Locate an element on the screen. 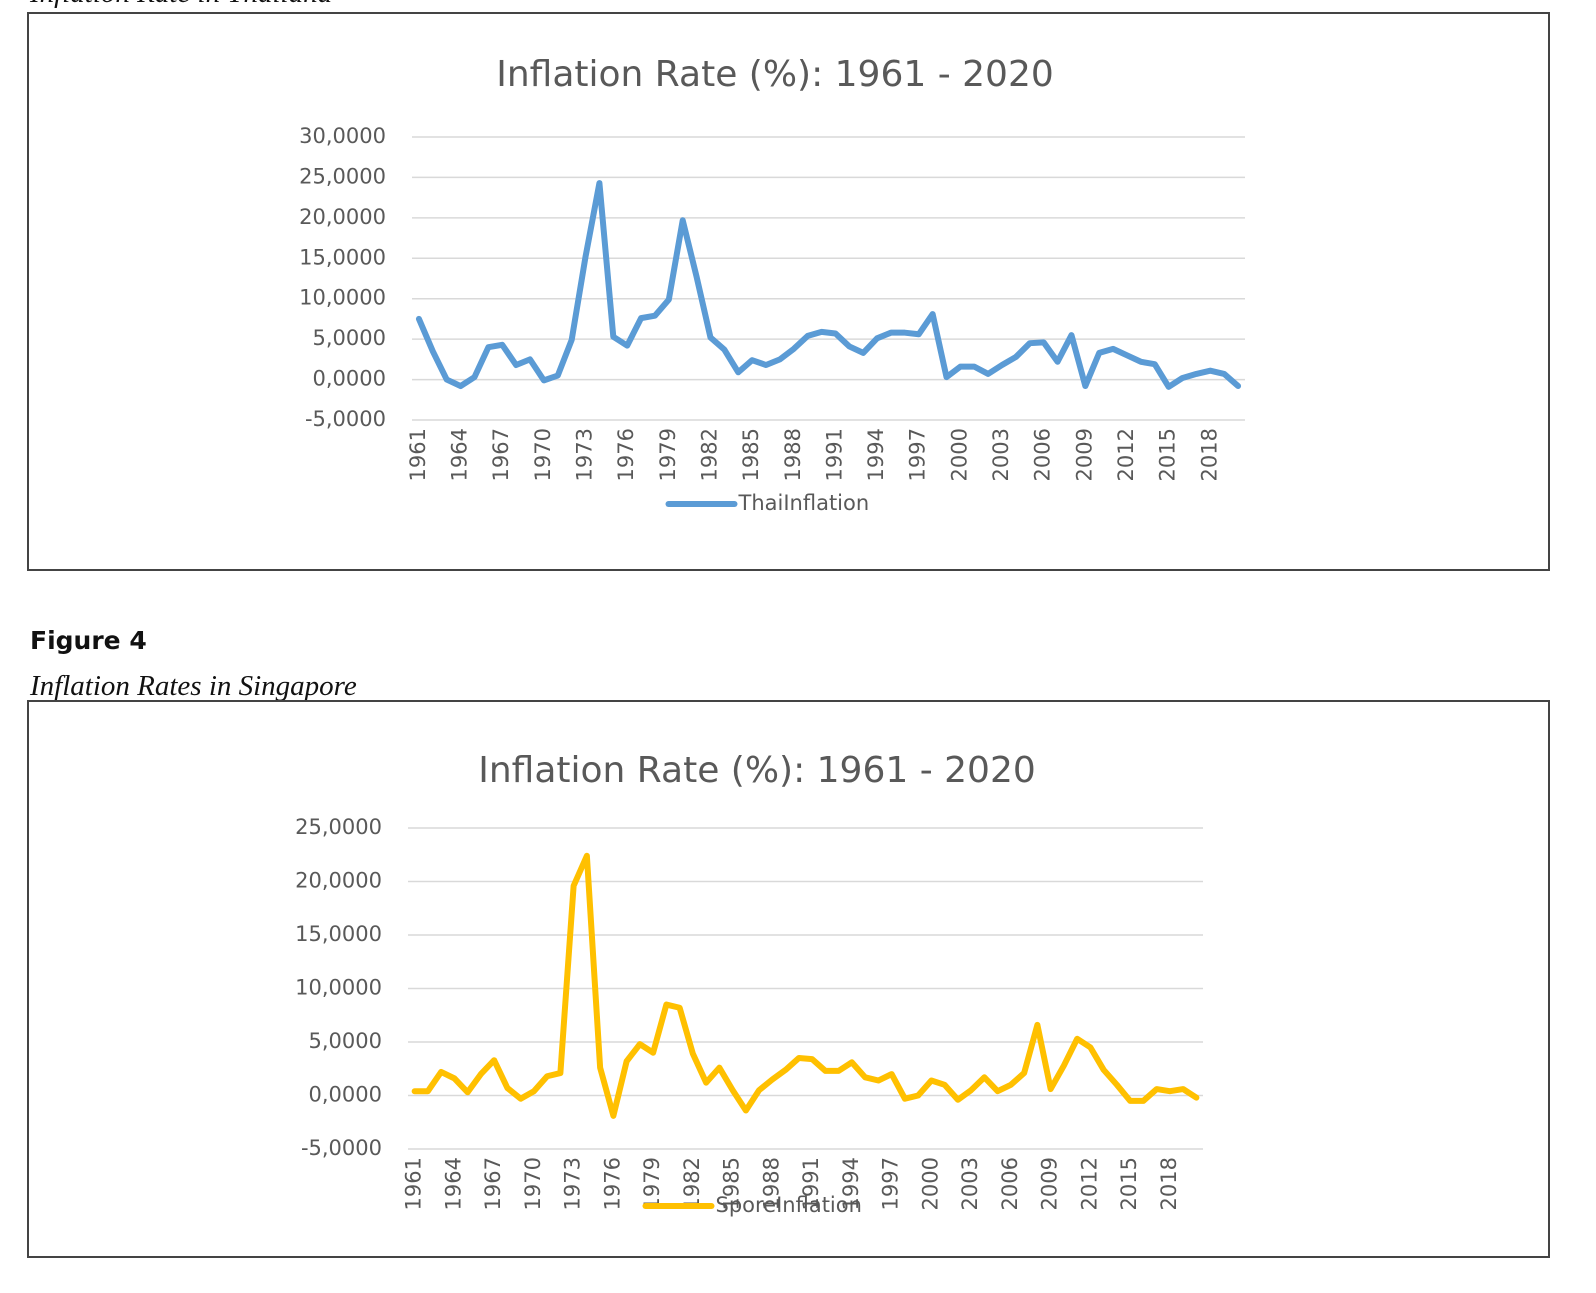 This screenshot has height=1293, width=1596. y-tick-label: 30,0000 is located at coordinates (342, 136).